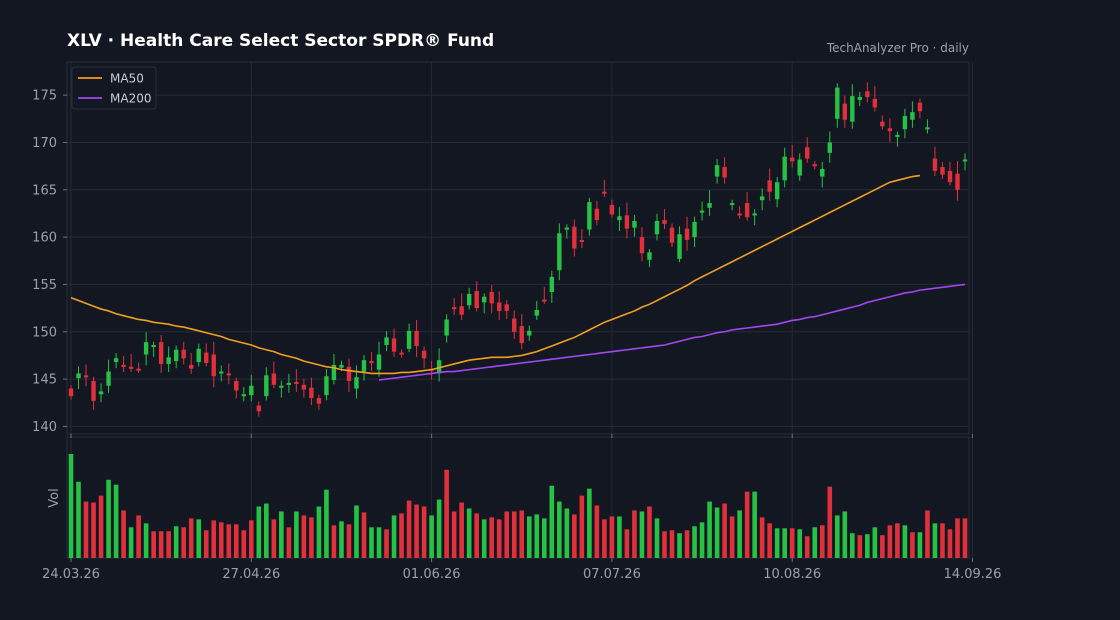 The image size is (1120, 620). I want to click on ma200-line, so click(672, 332).